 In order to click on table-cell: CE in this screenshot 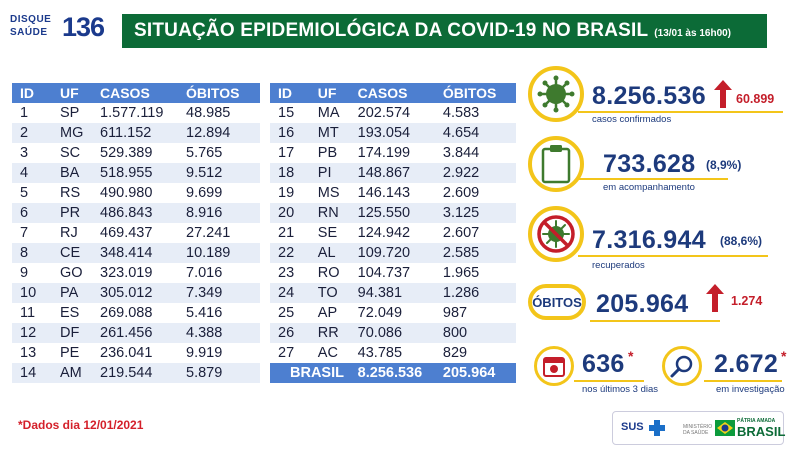, I will do `click(76, 253)`.